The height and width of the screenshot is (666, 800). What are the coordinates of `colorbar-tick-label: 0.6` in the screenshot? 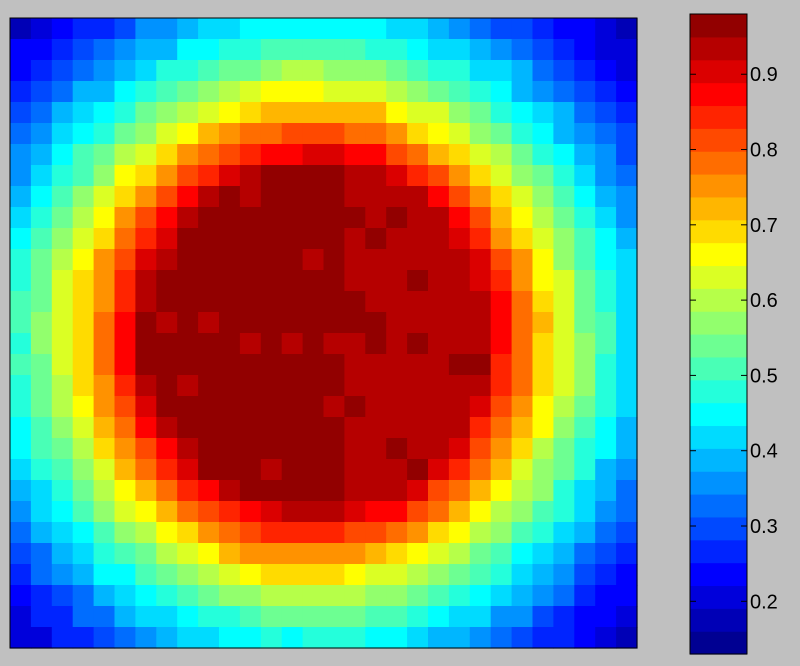 It's located at (764, 301).